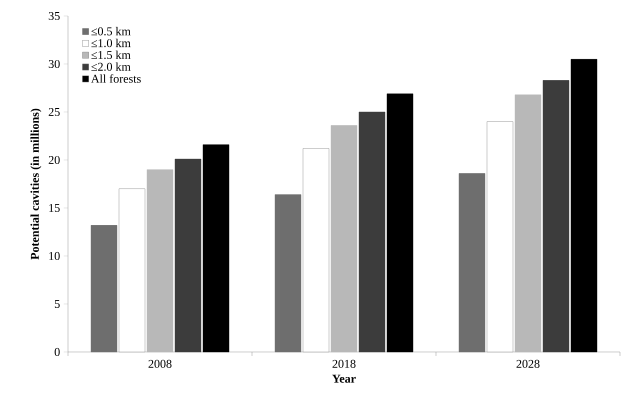  What do you see at coordinates (54, 160) in the screenshot?
I see `y-tick-label: 20` at bounding box center [54, 160].